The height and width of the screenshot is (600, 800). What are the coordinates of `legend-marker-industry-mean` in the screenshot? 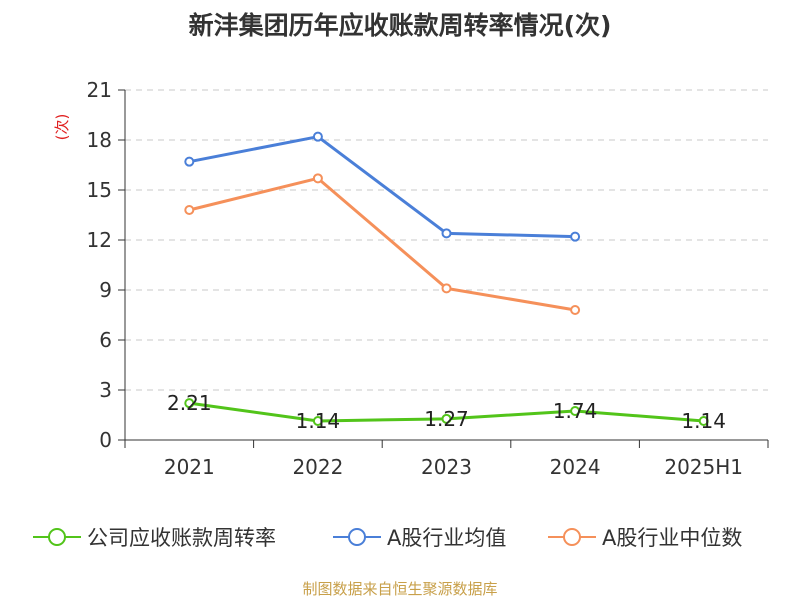 It's located at (357, 537).